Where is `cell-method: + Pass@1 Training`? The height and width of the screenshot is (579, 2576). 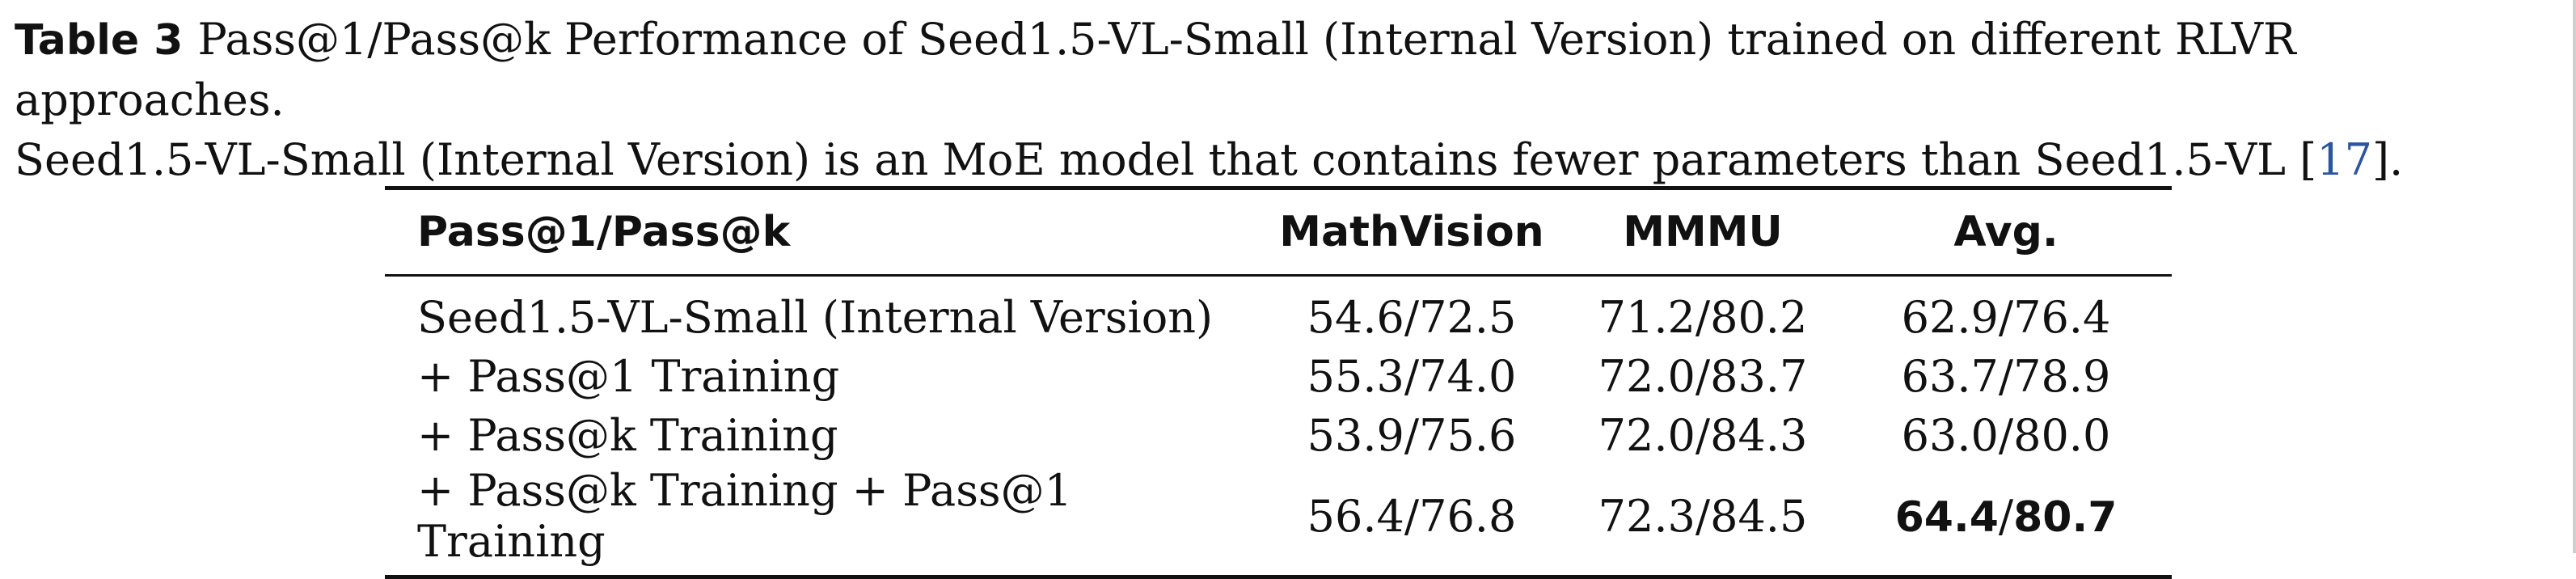
cell-method: + Pass@1 Training is located at coordinates (628, 377).